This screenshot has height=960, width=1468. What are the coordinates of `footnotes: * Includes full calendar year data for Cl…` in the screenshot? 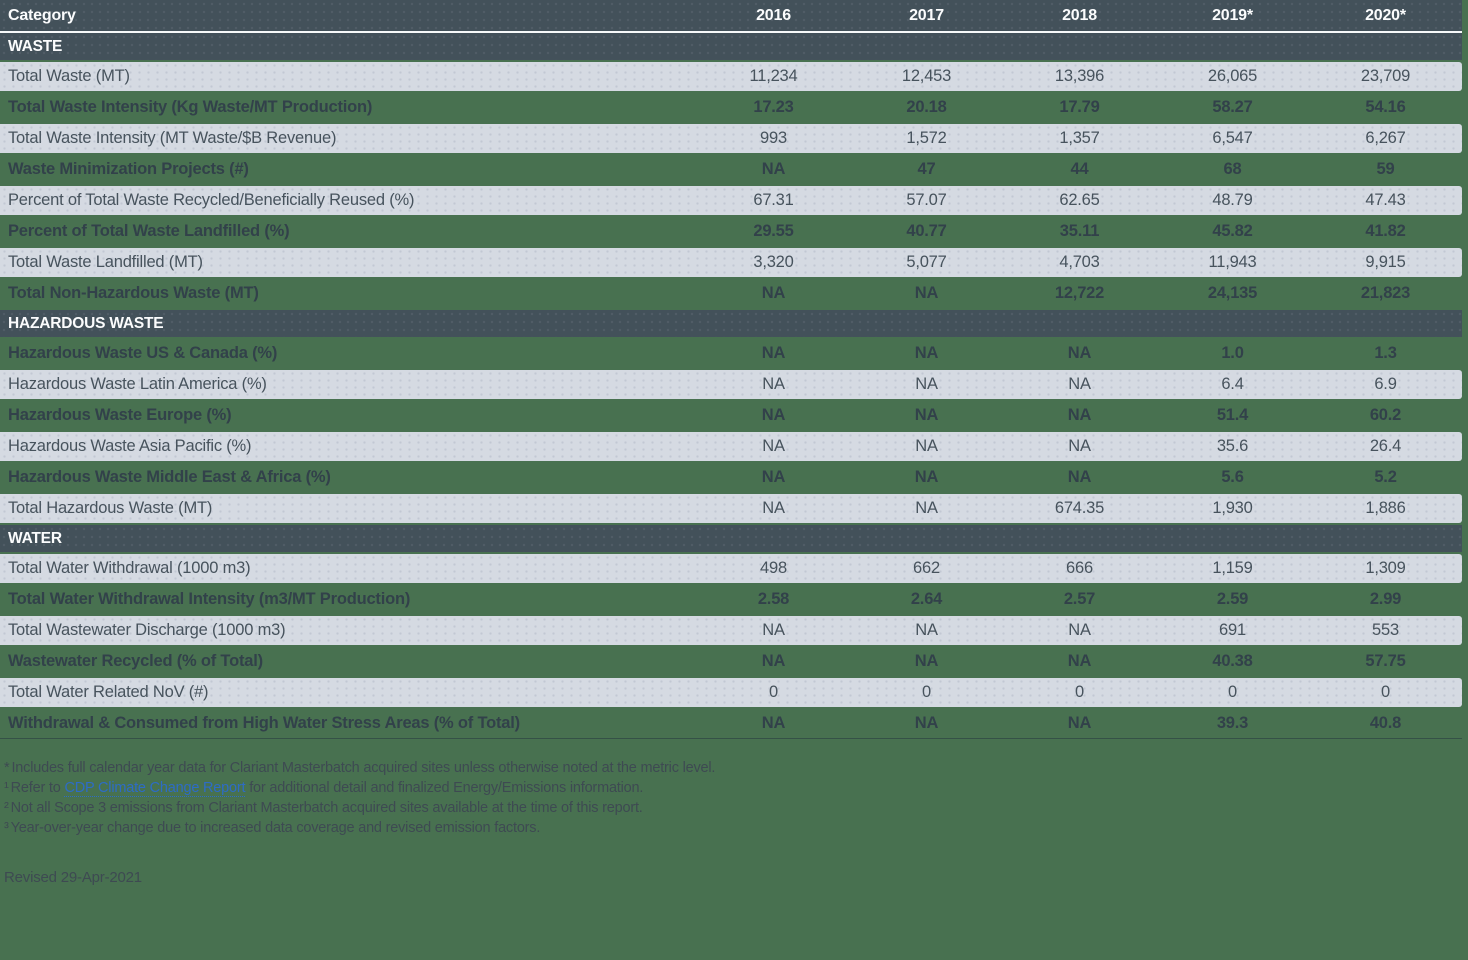 It's located at (736, 798).